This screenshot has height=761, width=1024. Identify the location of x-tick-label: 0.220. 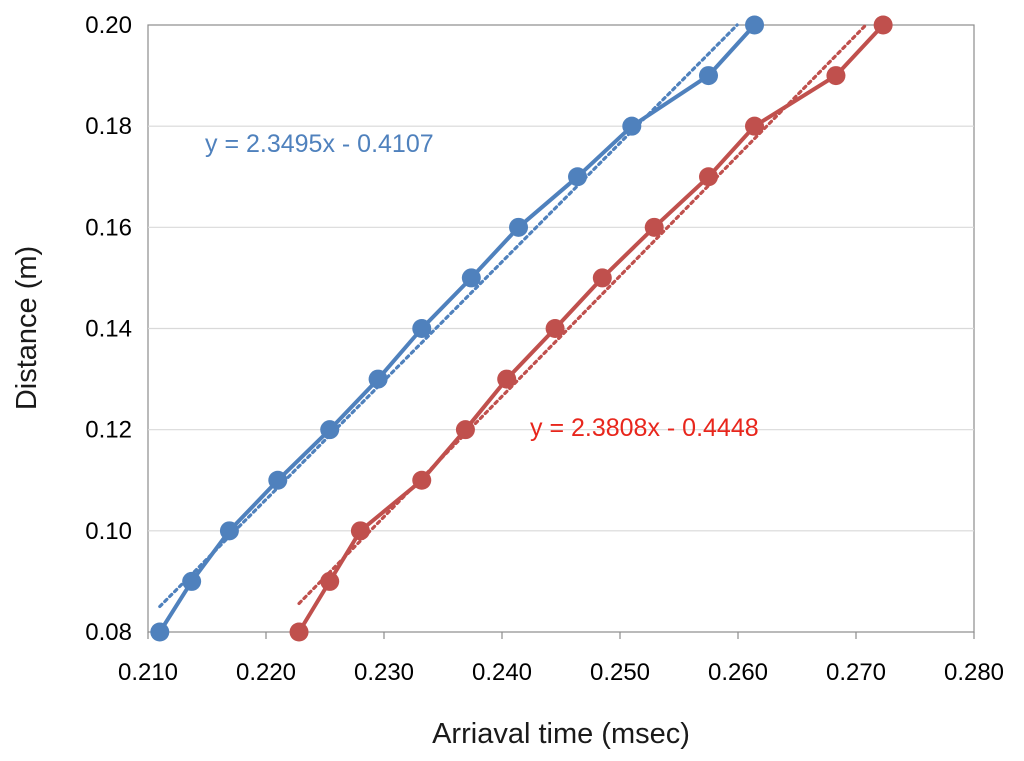
(266, 672).